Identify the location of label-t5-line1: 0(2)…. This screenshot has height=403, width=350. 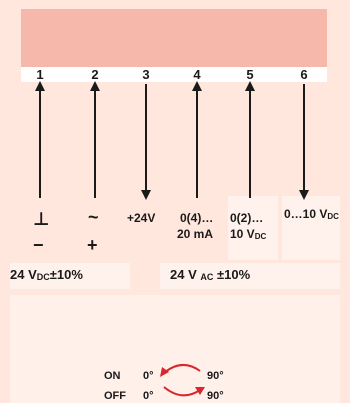
(247, 218).